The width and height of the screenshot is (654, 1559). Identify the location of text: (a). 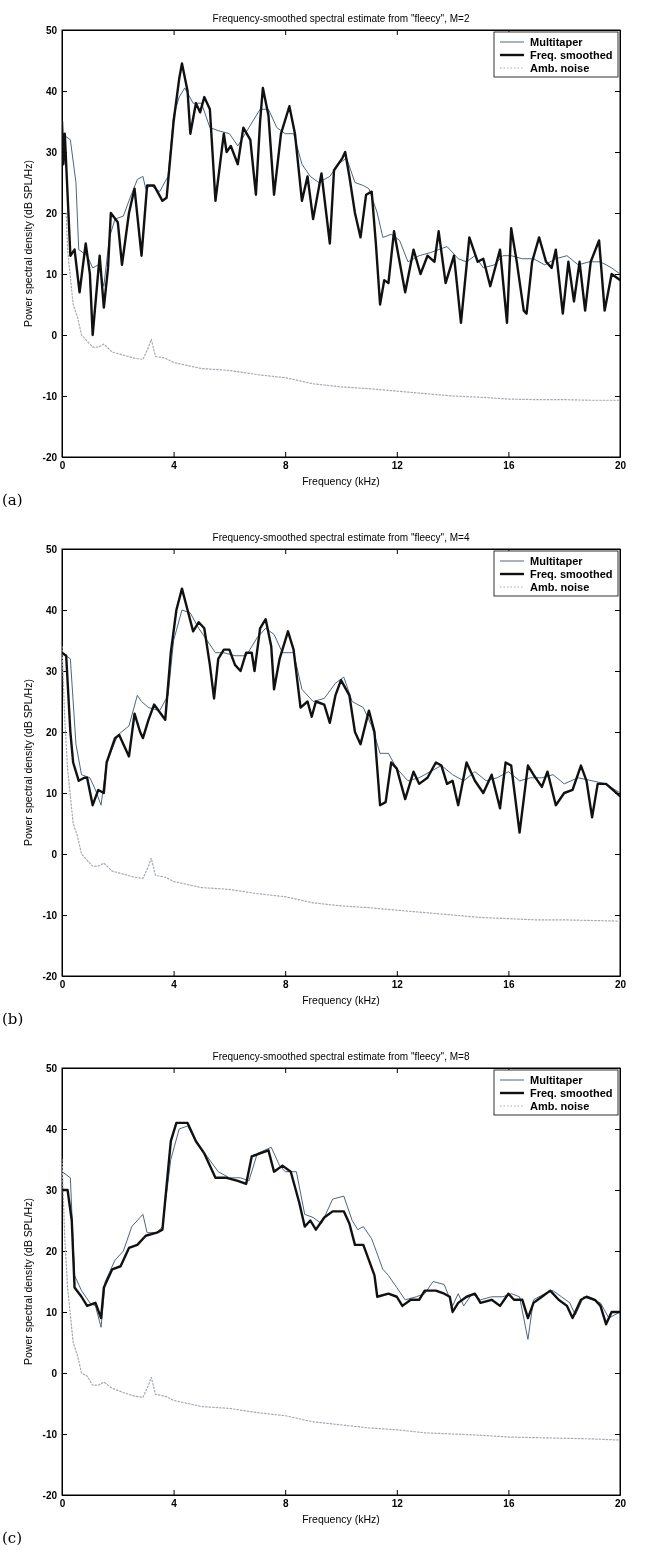
(12, 500).